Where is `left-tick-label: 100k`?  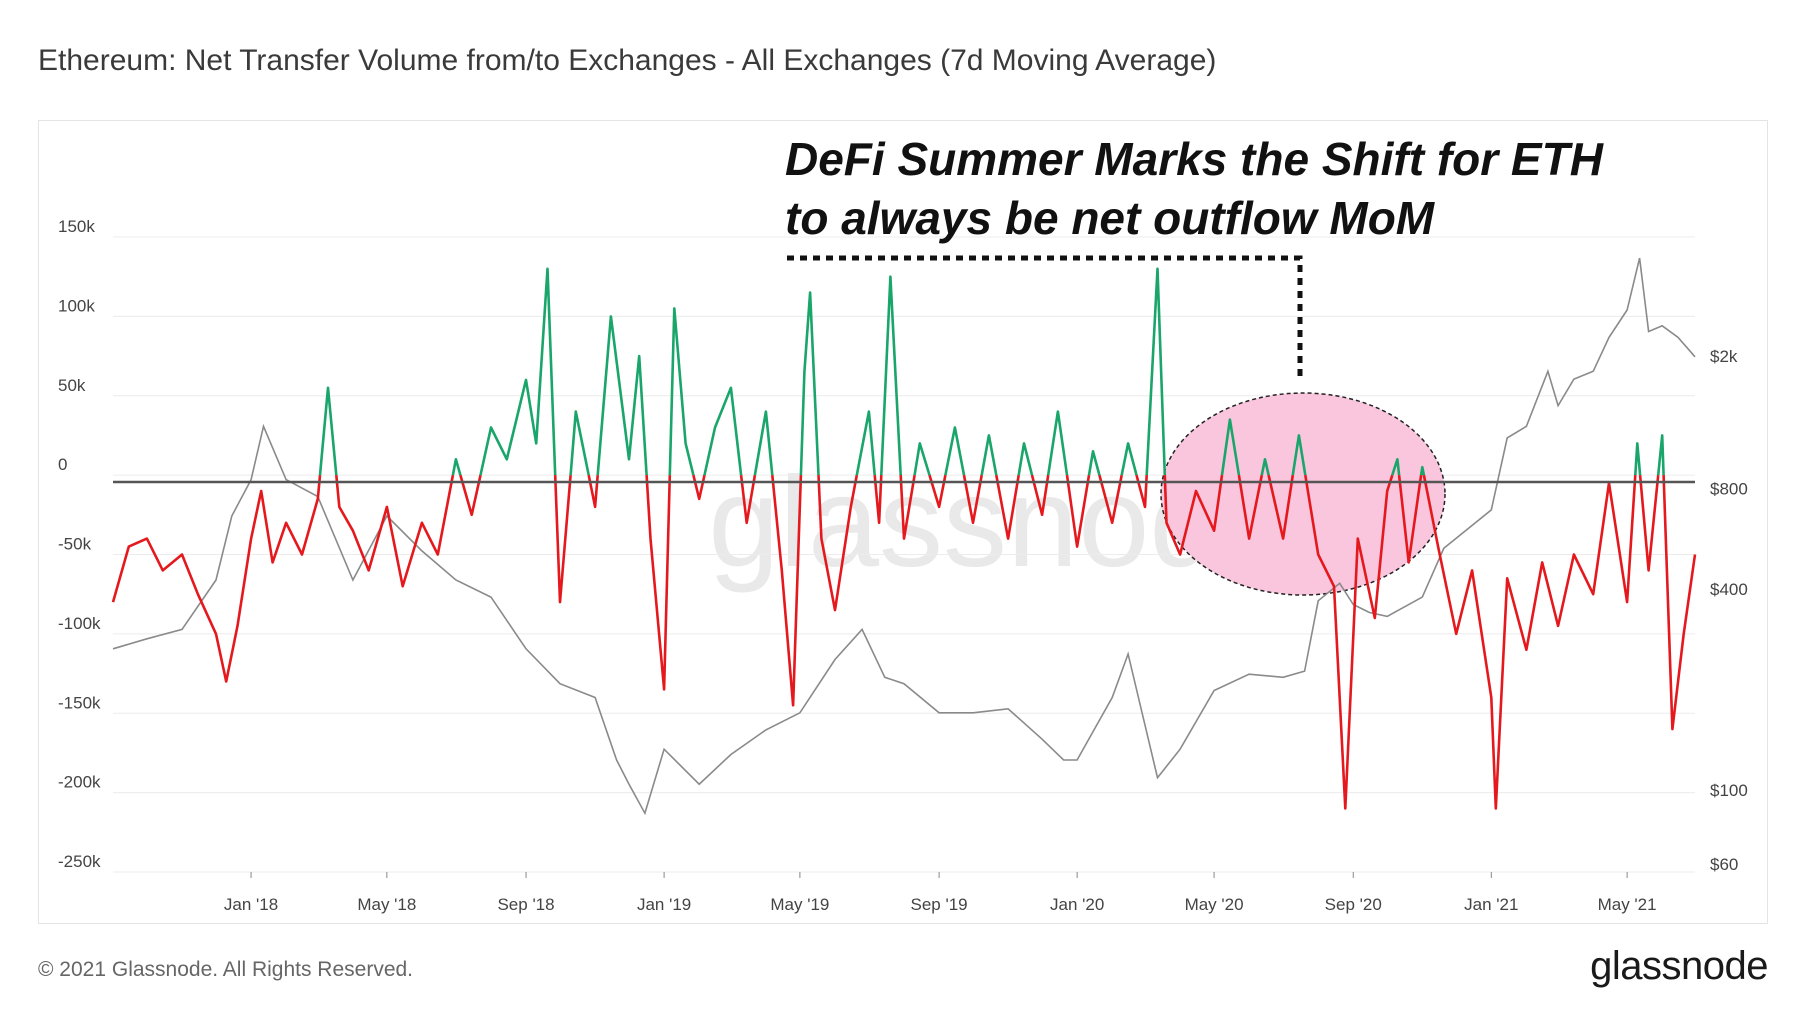 left-tick-label: 100k is located at coordinates (76, 305).